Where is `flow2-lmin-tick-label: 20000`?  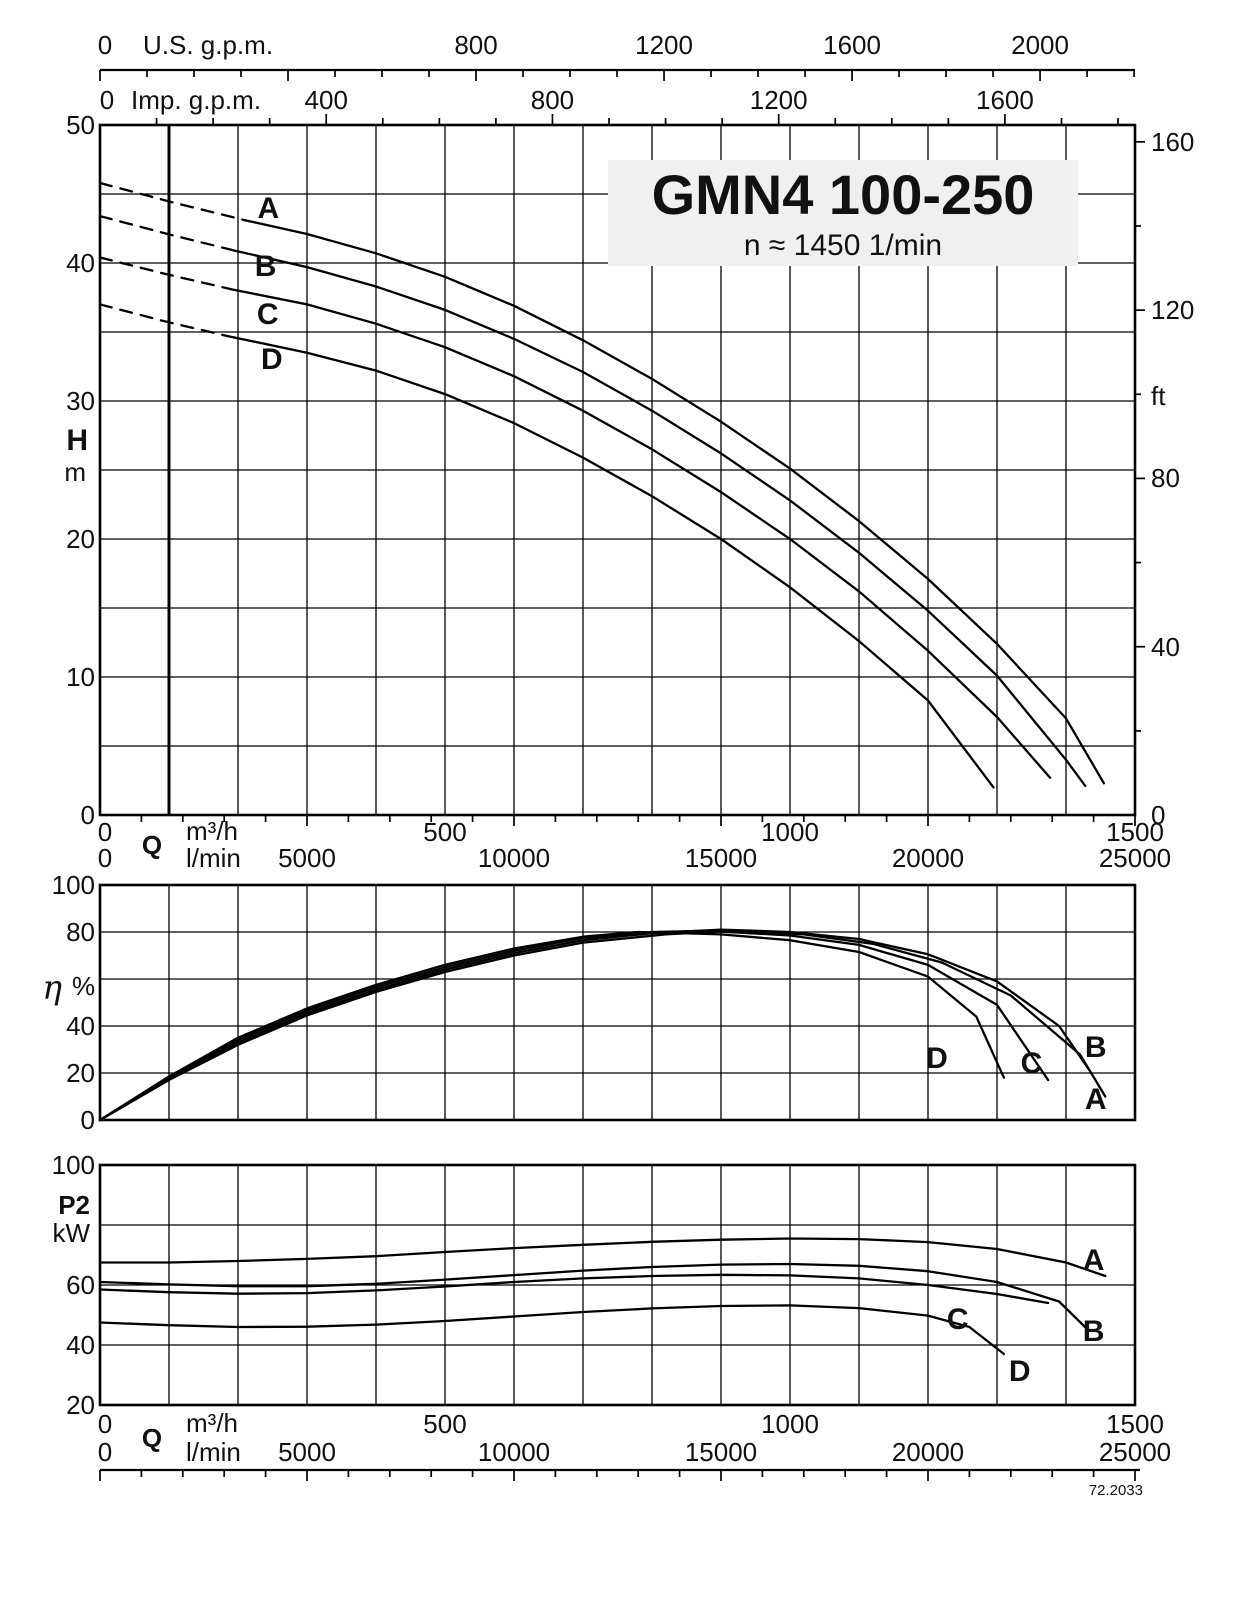
flow2-lmin-tick-label: 20000 is located at coordinates (928, 1452).